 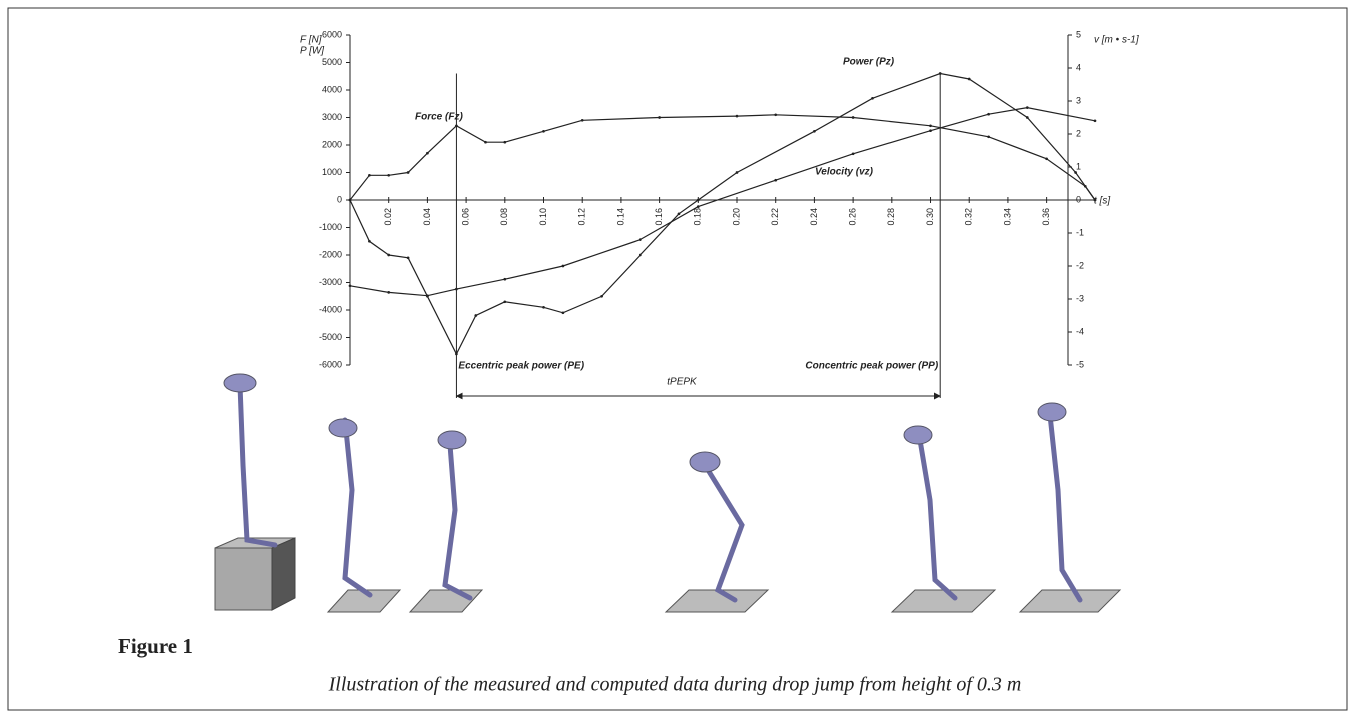 What do you see at coordinates (582, 217) in the screenshot?
I see `x-tick-label: 0.12` at bounding box center [582, 217].